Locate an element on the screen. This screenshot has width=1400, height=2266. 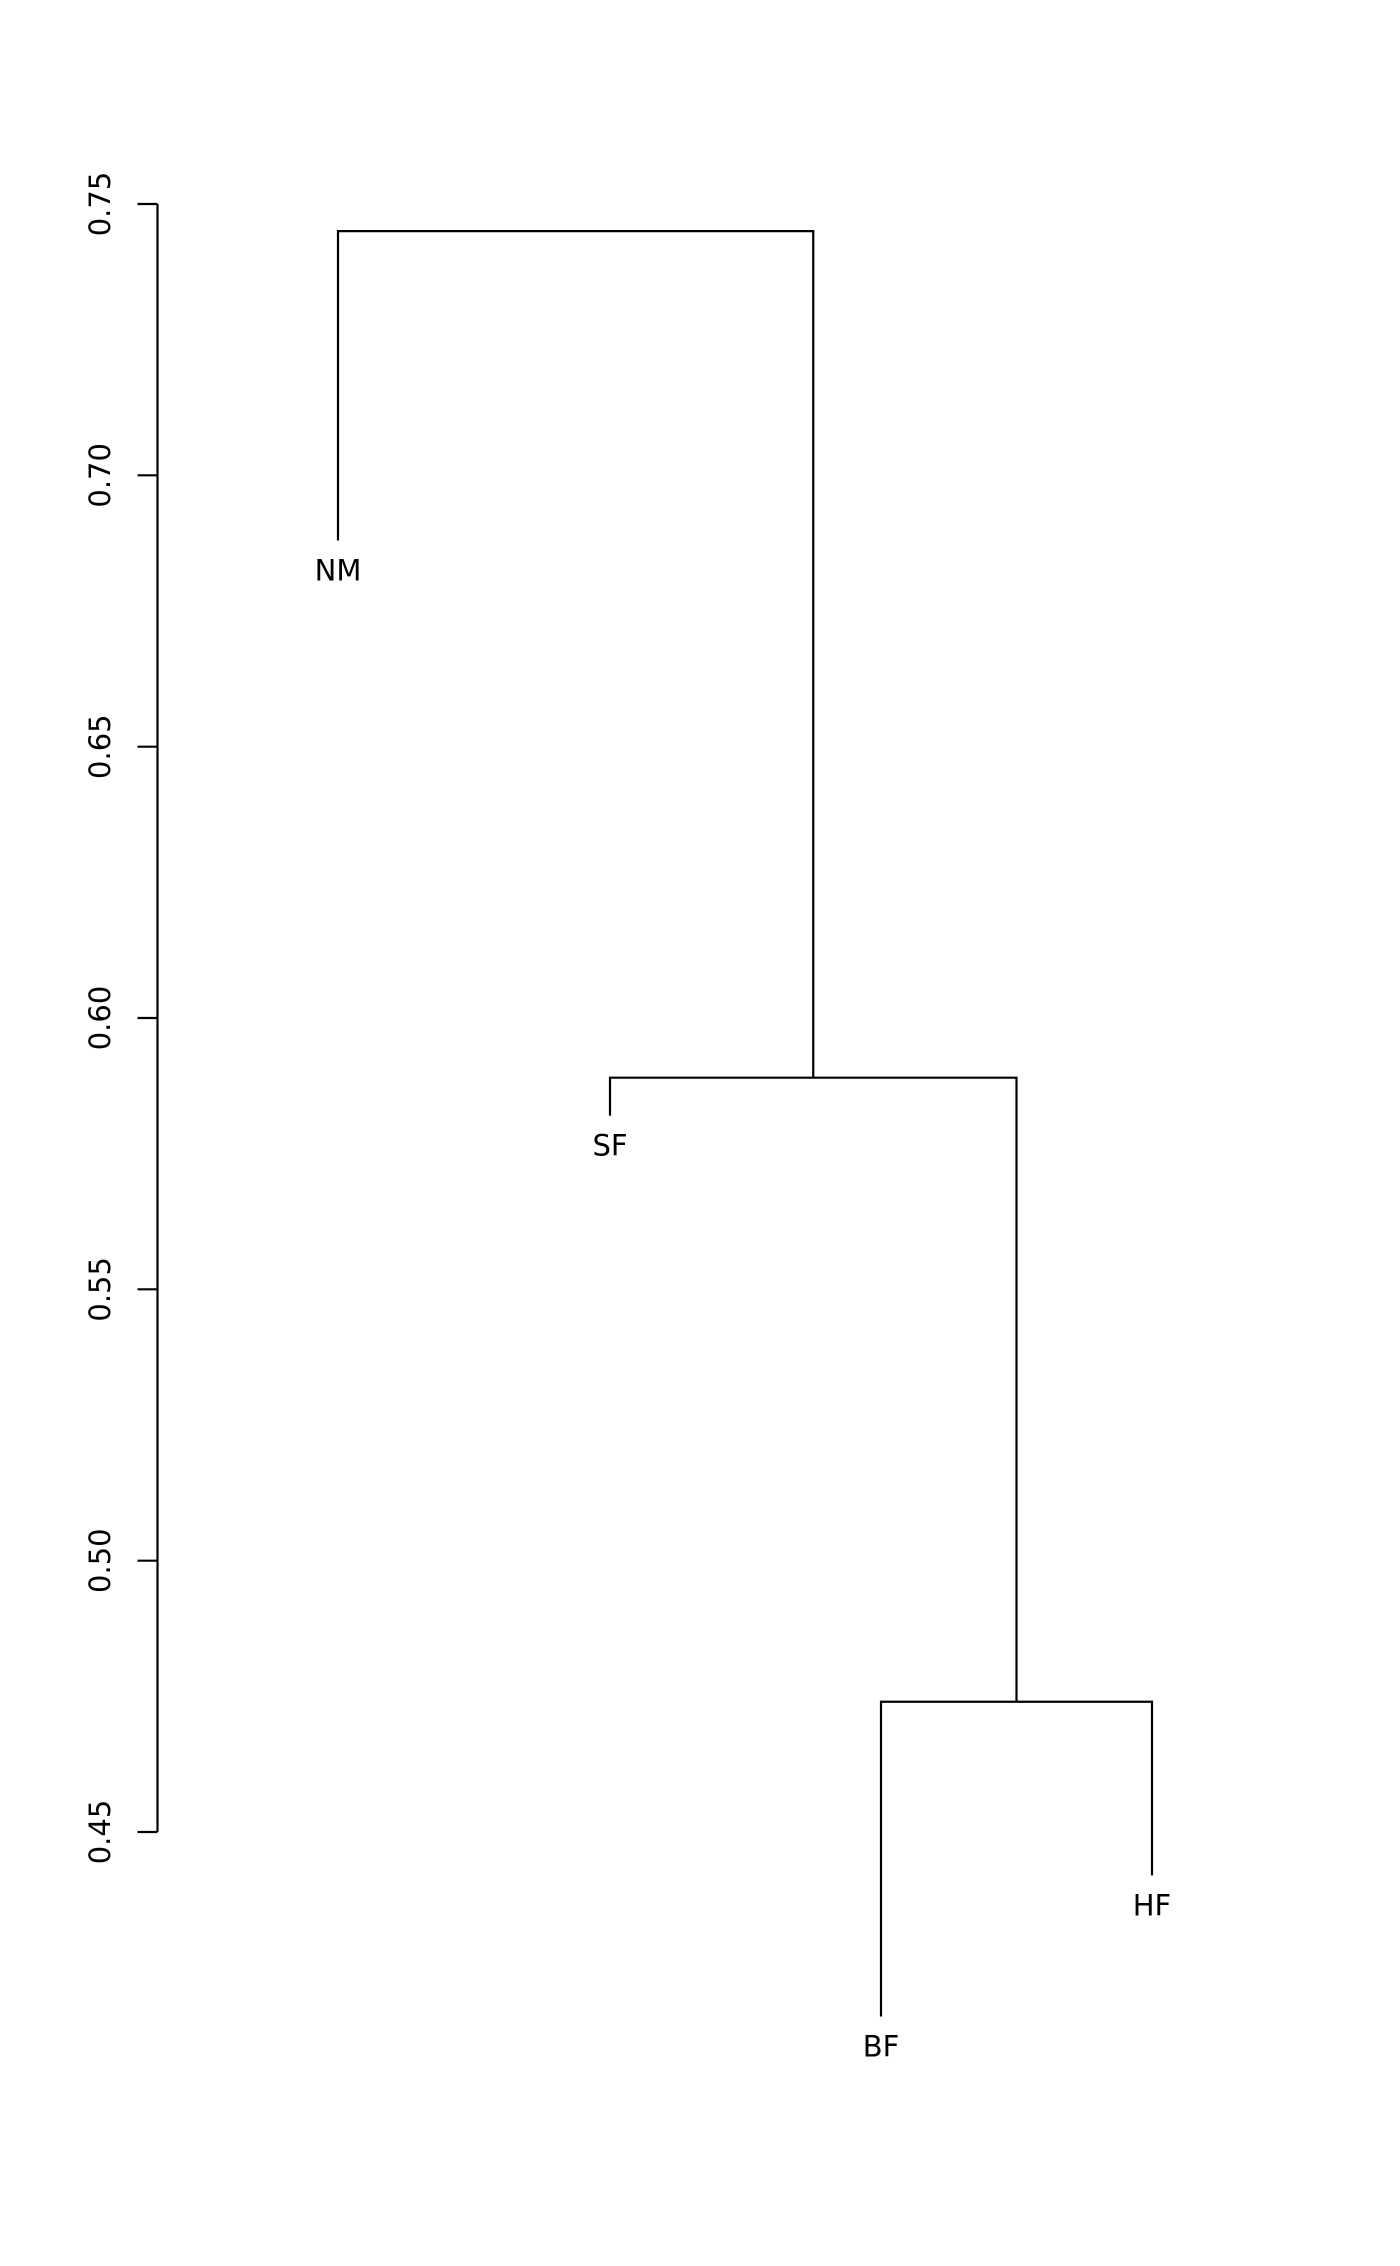
leaf-label: HF is located at coordinates (1152, 1905).